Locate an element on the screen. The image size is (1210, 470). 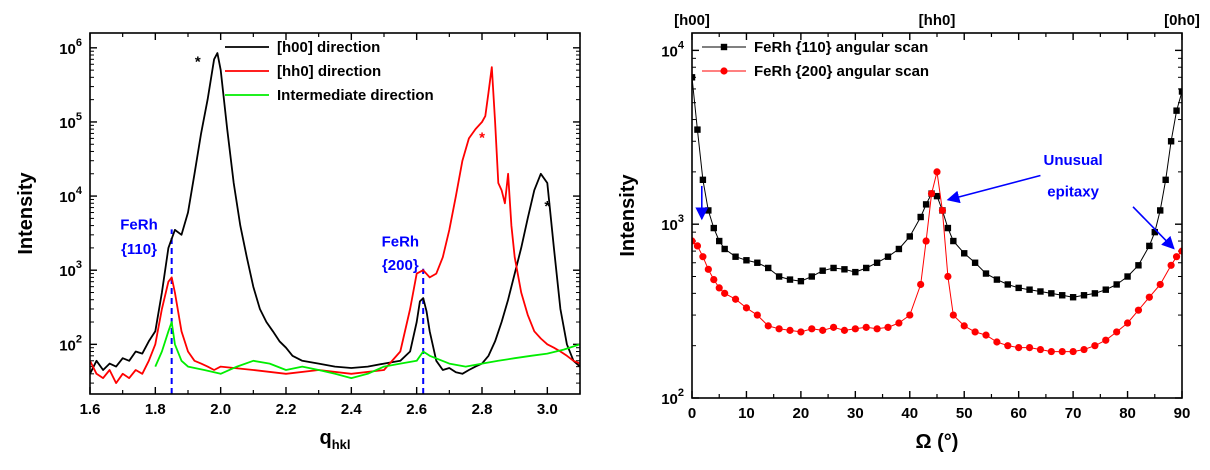
annotation-label: {200} is located at coordinates (400, 265).